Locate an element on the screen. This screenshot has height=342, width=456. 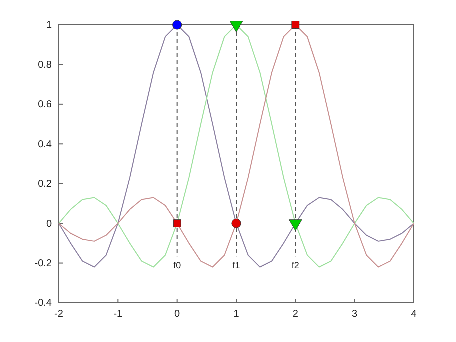
y-tick-label: 1 is located at coordinates (49, 26).